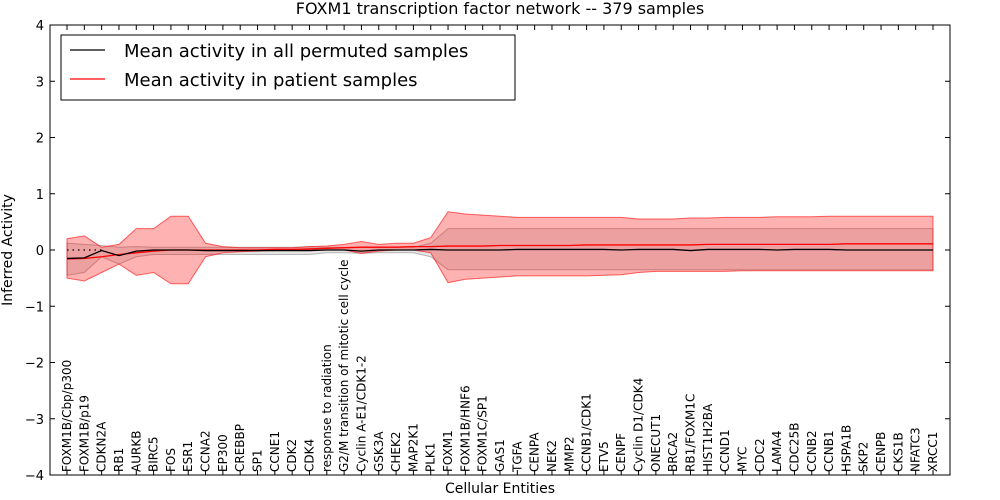  What do you see at coordinates (691, 433) in the screenshot?
I see `x-tick-label-36: RB1/FOXM1C` at bounding box center [691, 433].